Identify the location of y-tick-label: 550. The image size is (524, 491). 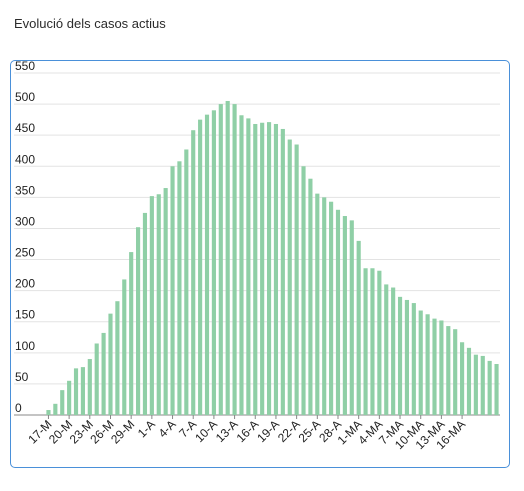
(25, 66).